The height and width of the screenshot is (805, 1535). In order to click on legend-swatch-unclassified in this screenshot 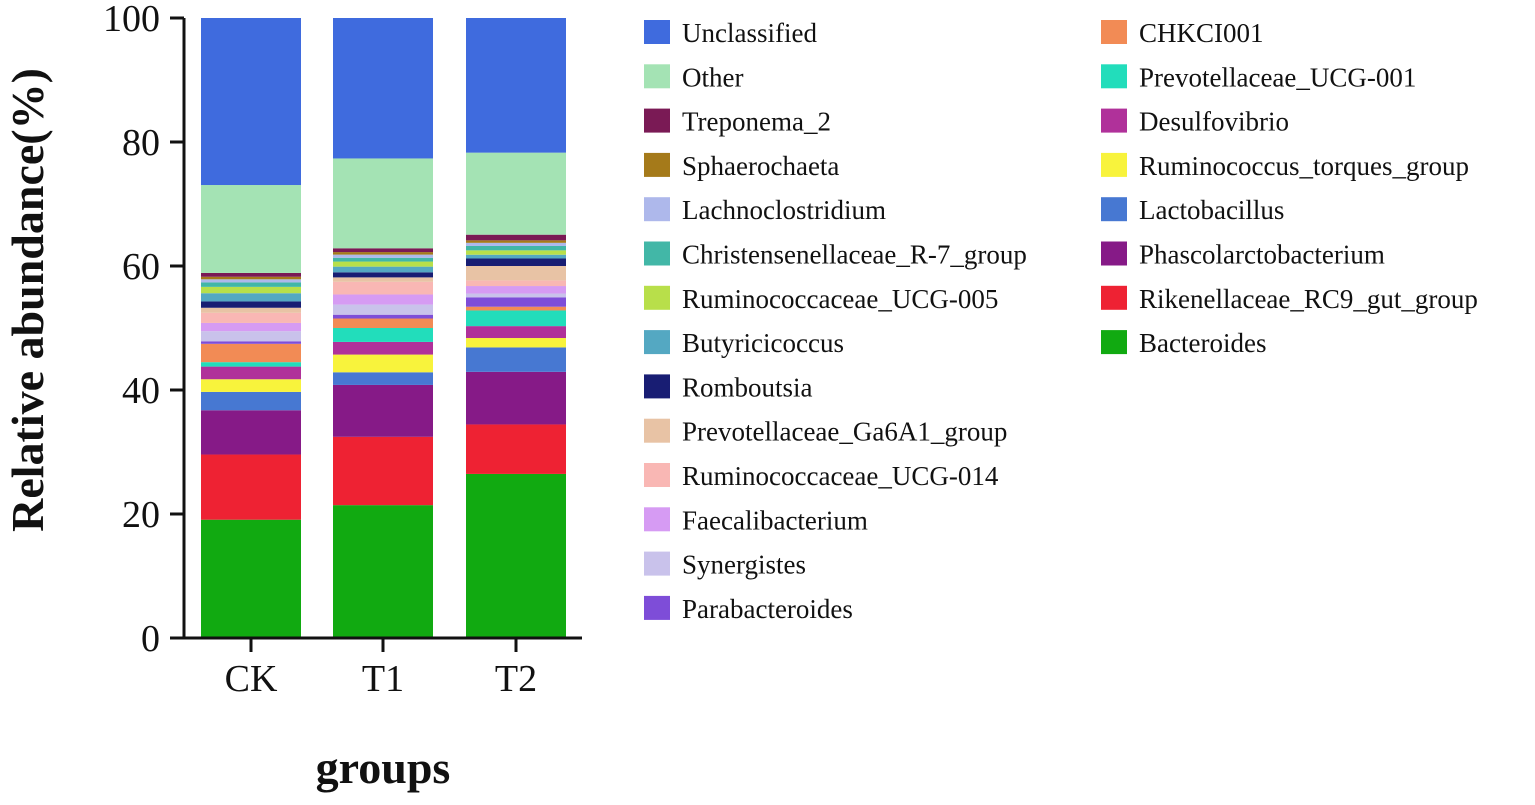, I will do `click(657, 32)`.